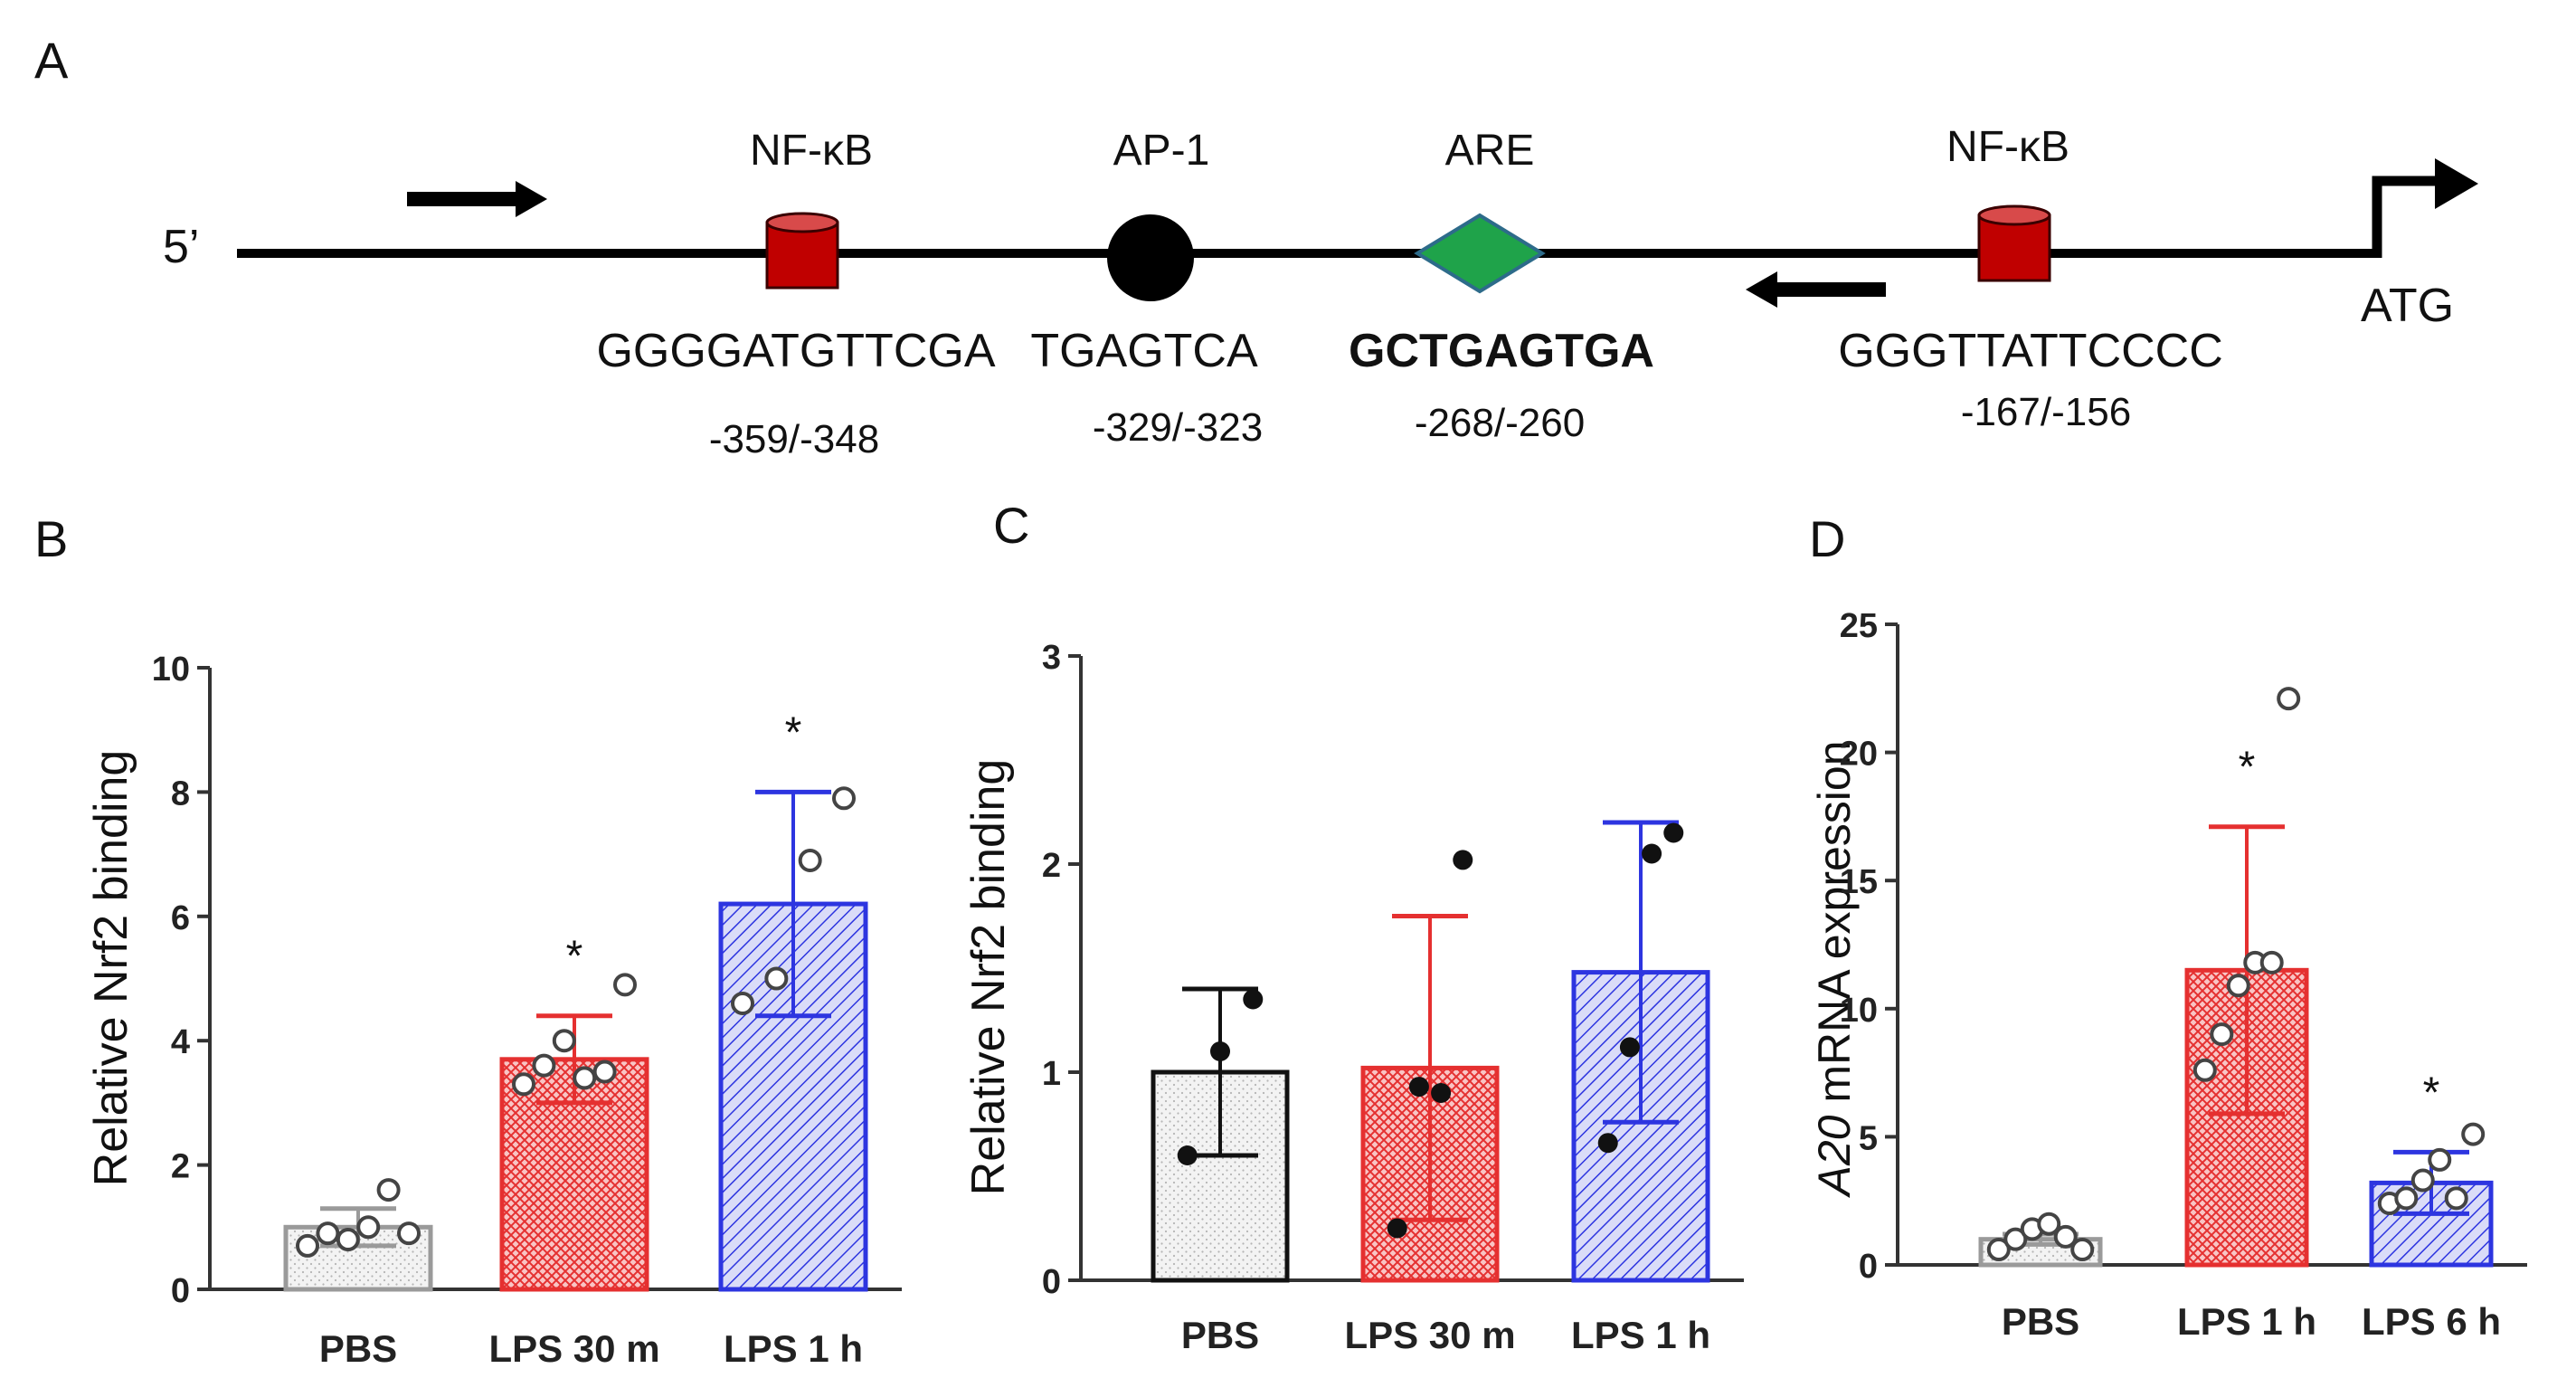  What do you see at coordinates (2046, 412) in the screenshot?
I see `site-position: -167/-156` at bounding box center [2046, 412].